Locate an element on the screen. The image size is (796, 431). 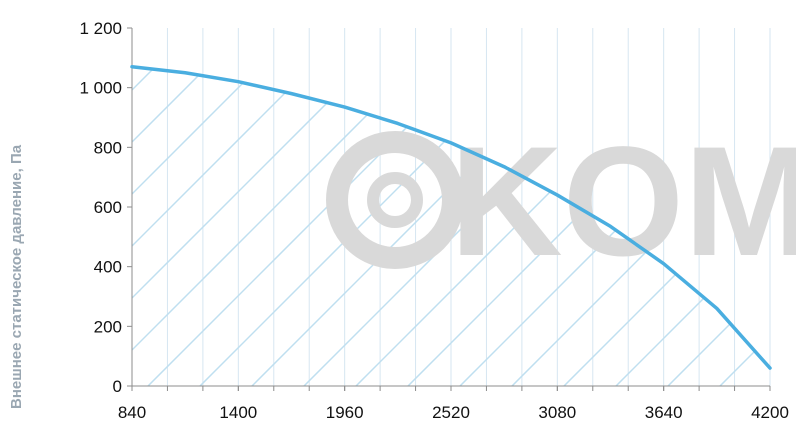
x-tick-label: 840 is located at coordinates (132, 412).